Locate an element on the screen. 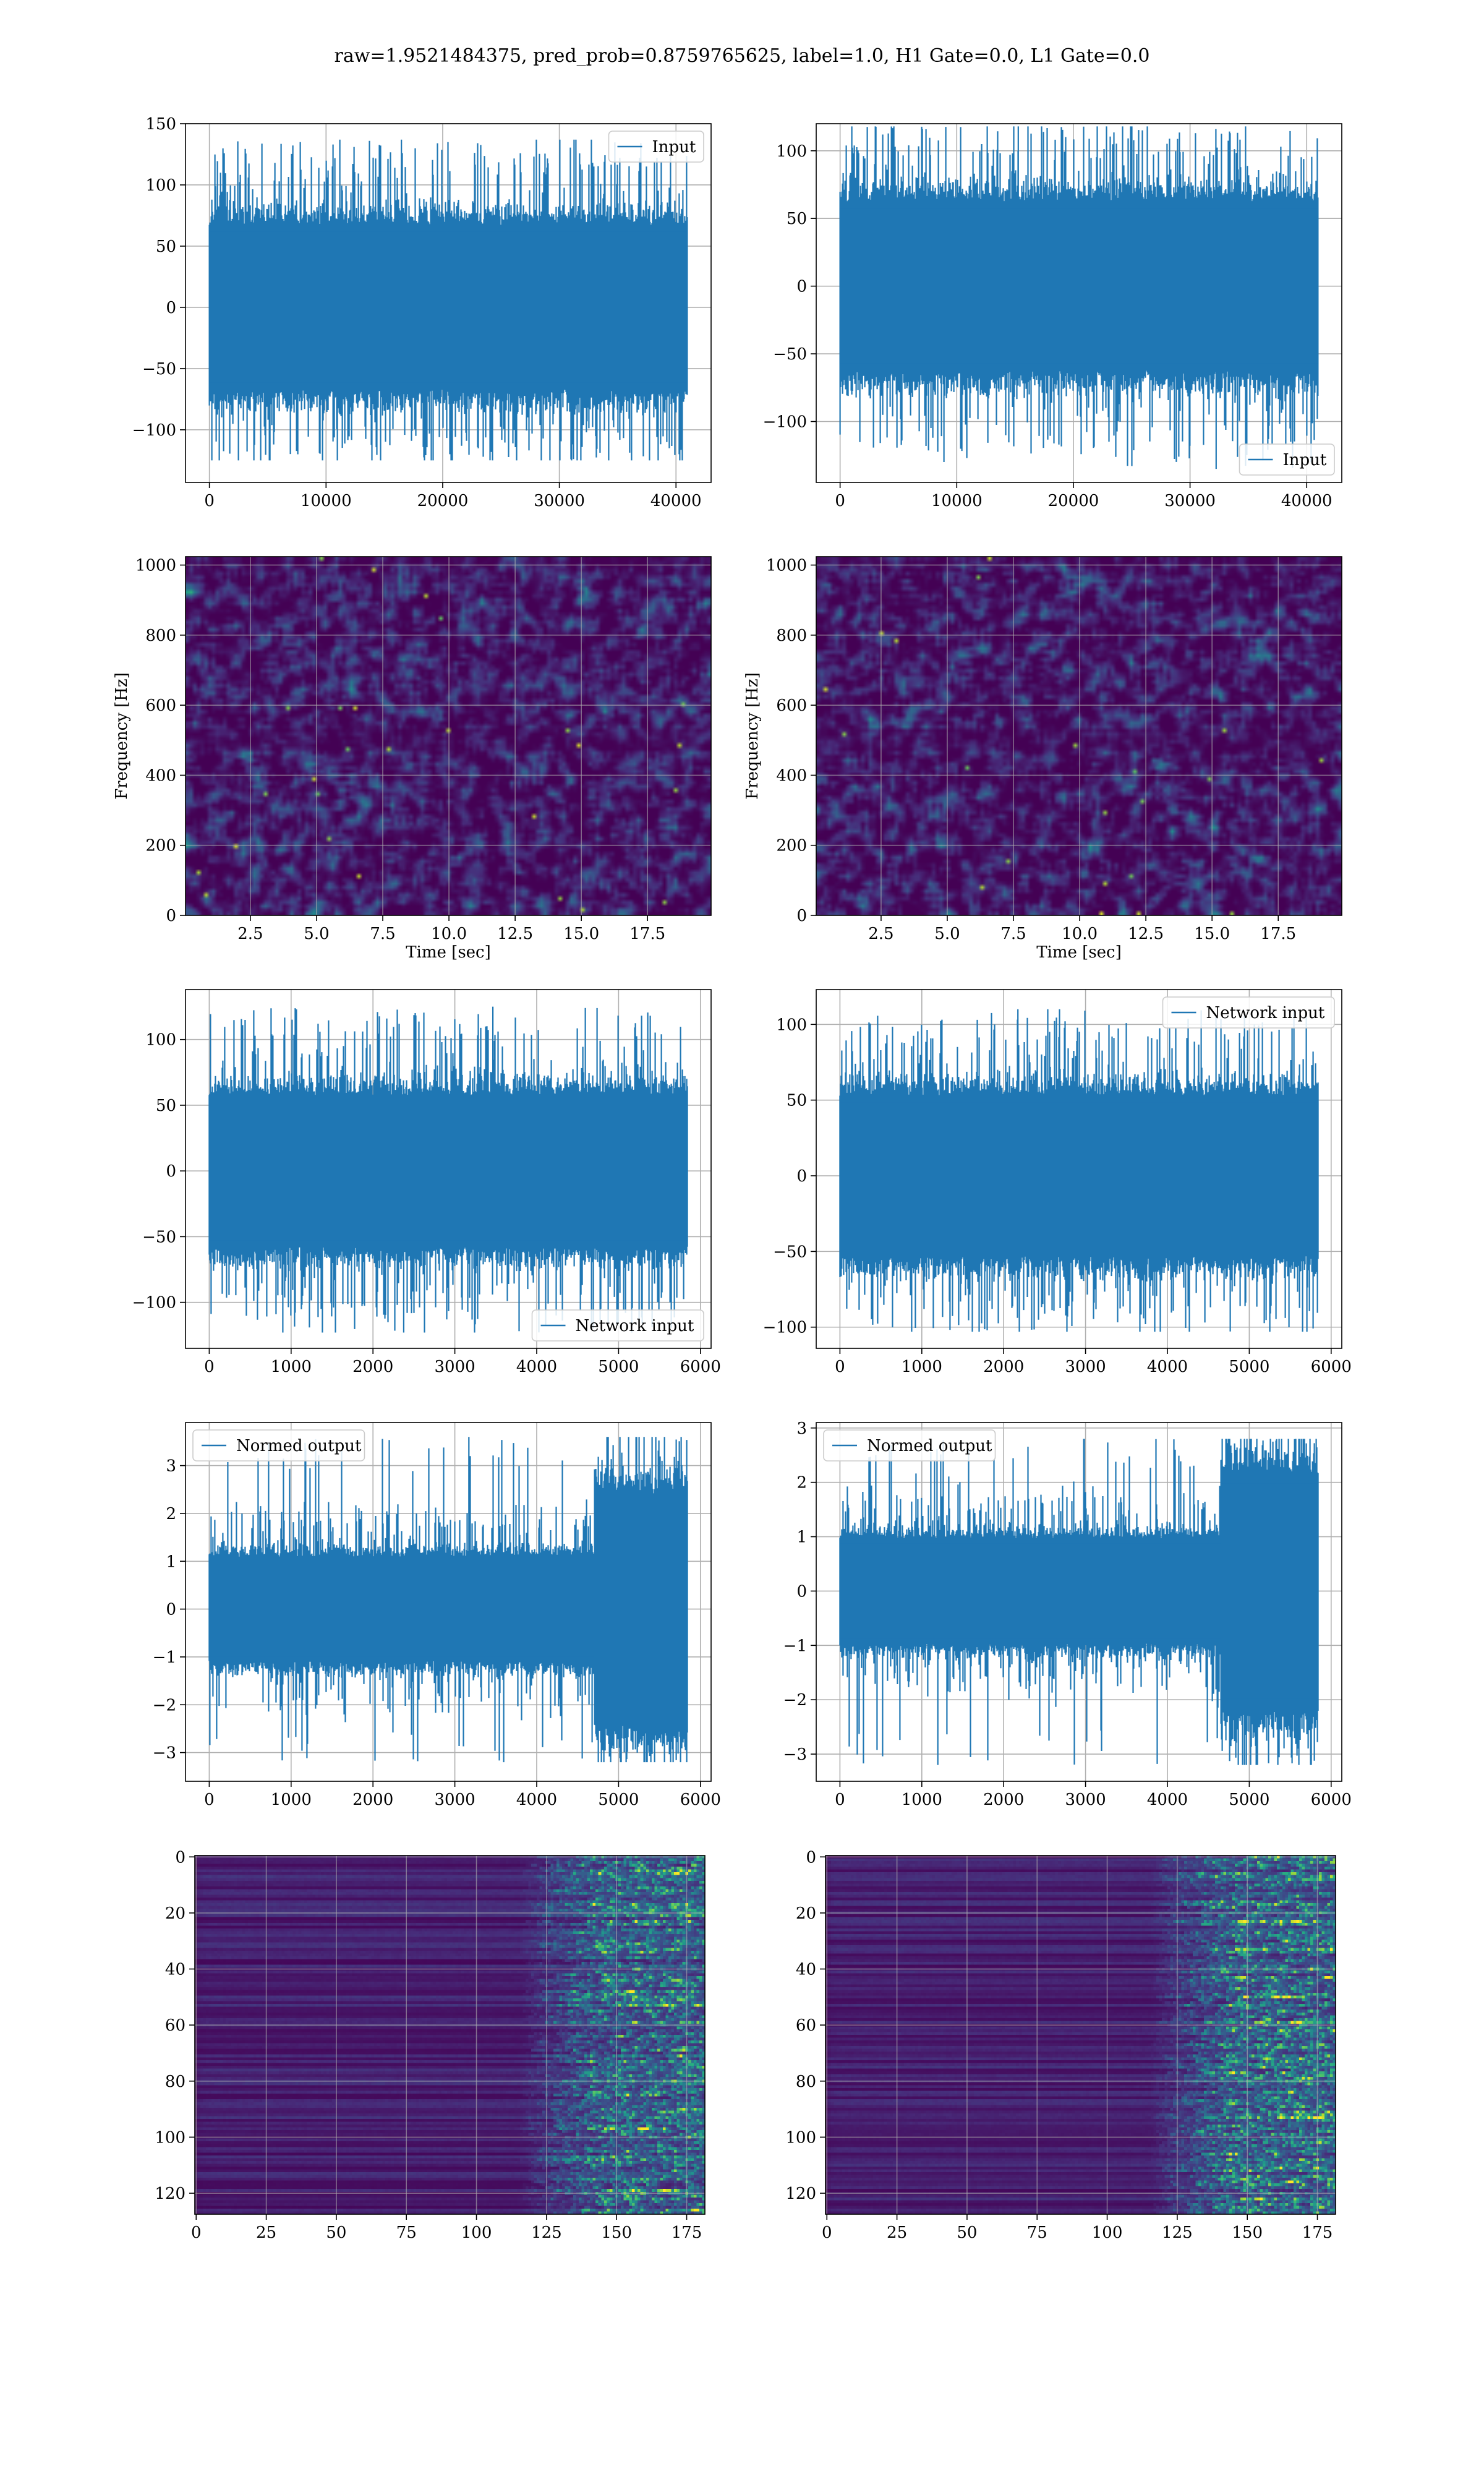  y-tick-label: 150 is located at coordinates (160, 124).